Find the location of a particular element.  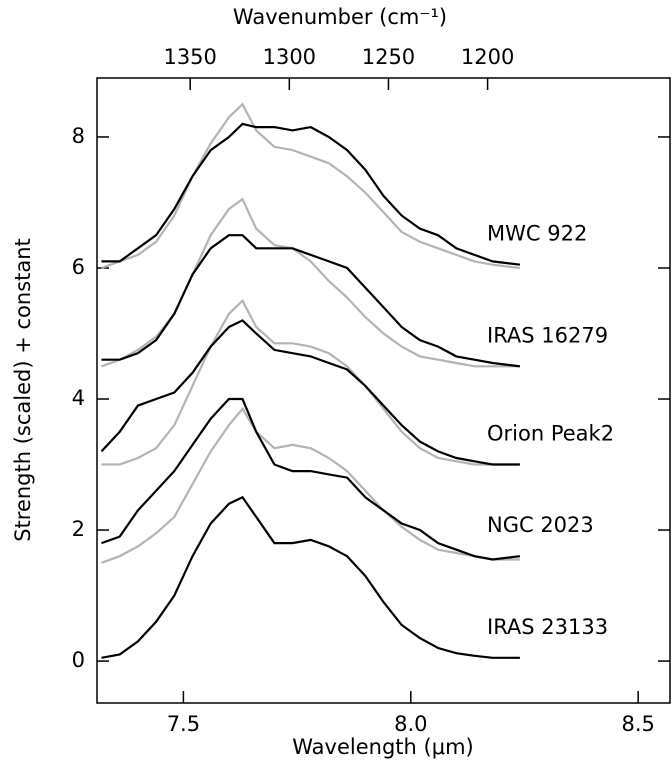

series-label: IRAS 16279 is located at coordinates (547, 335).